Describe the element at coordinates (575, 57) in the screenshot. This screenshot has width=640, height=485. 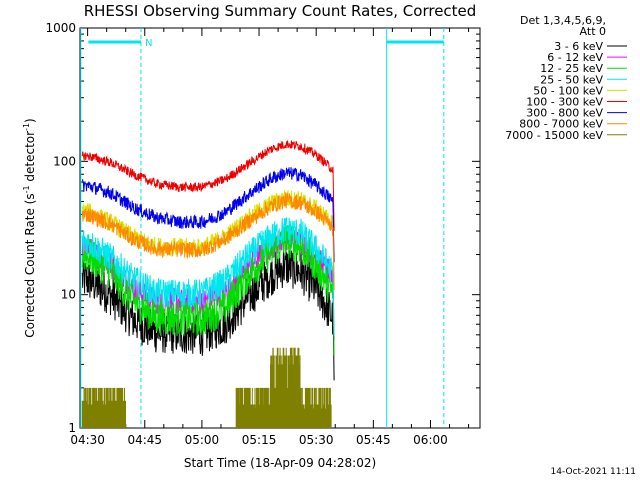
I see `legend-label: 6 - 12 keV` at that location.